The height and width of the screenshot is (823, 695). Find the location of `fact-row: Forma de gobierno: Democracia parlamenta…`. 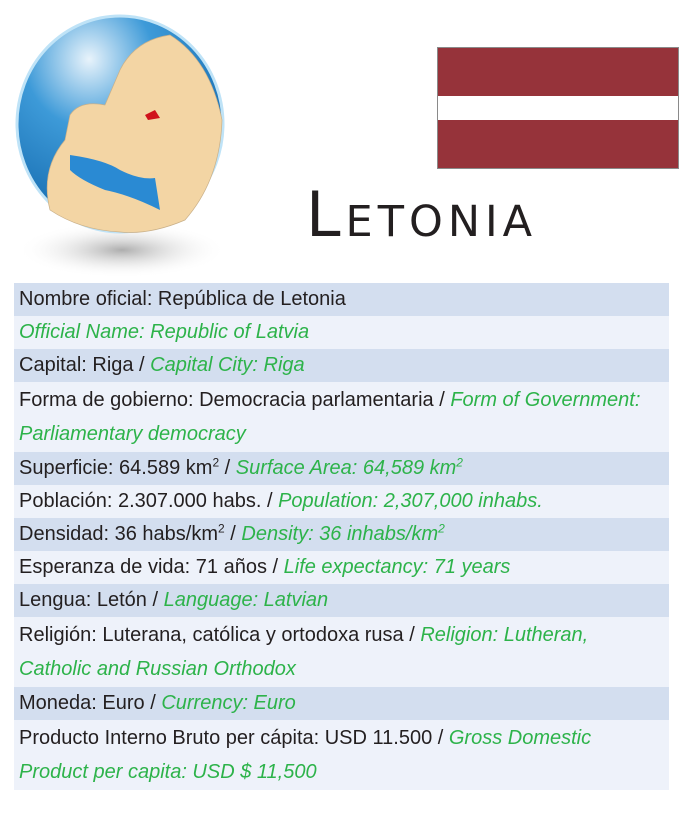

fact-row: Forma de gobierno: Democracia parlamenta… is located at coordinates (341, 417).